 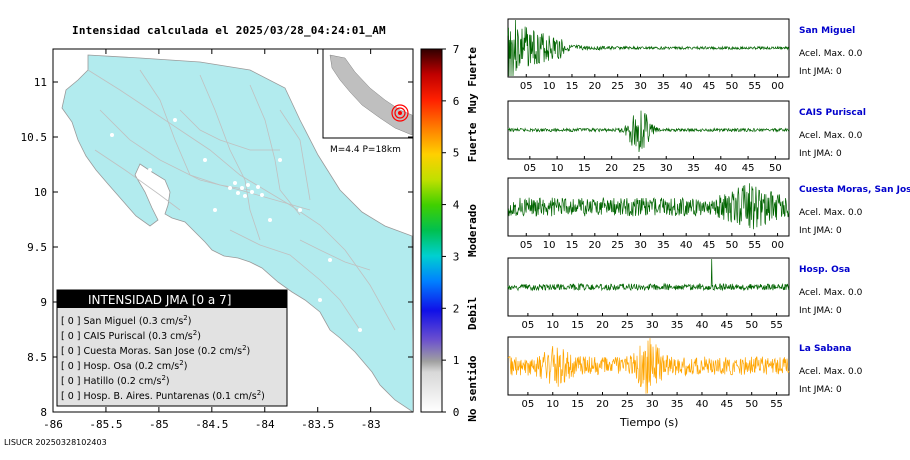 I want to click on map-xtick-label: -83, so click(x=371, y=424).